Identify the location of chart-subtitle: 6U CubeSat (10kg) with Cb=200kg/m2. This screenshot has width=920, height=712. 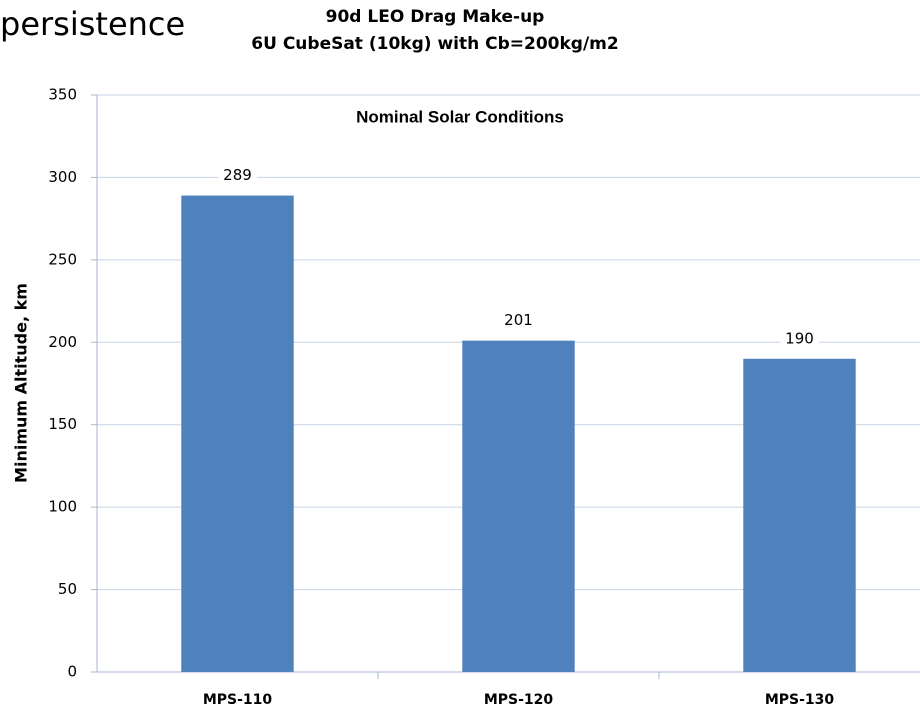
(434, 44).